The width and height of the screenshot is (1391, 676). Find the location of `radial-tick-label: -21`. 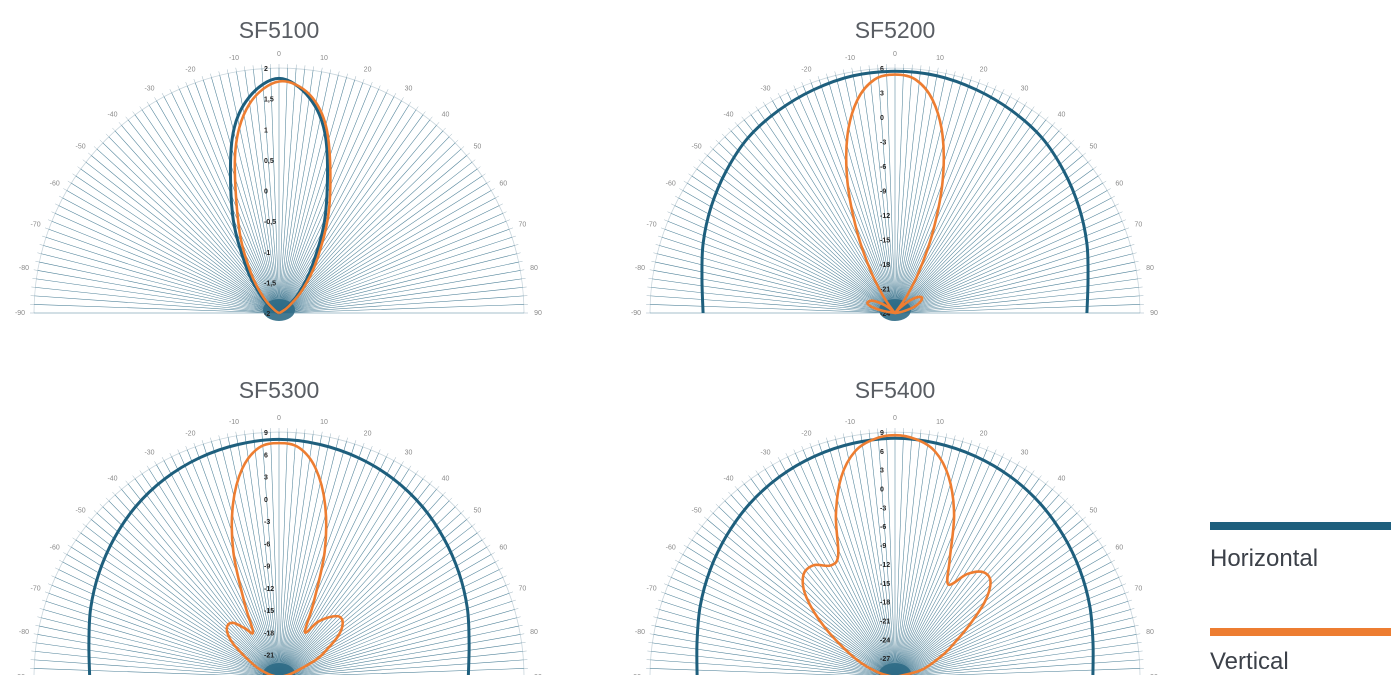

radial-tick-label: -21 is located at coordinates (885, 621).